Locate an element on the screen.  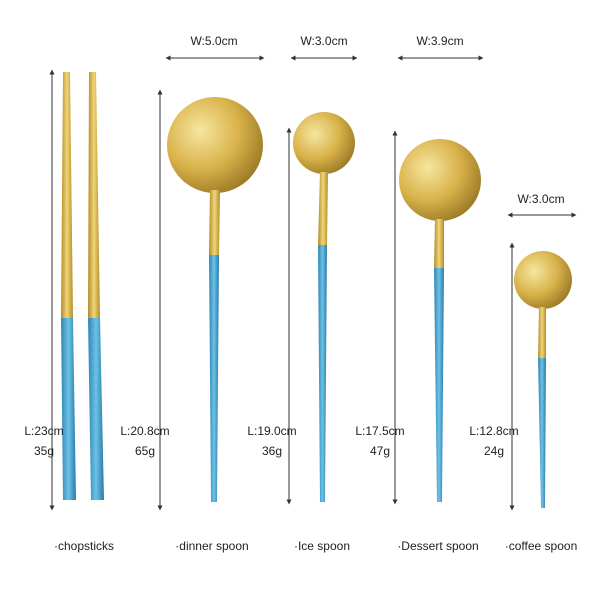
item-name: ·Ice spoon is located at coordinates (322, 546).